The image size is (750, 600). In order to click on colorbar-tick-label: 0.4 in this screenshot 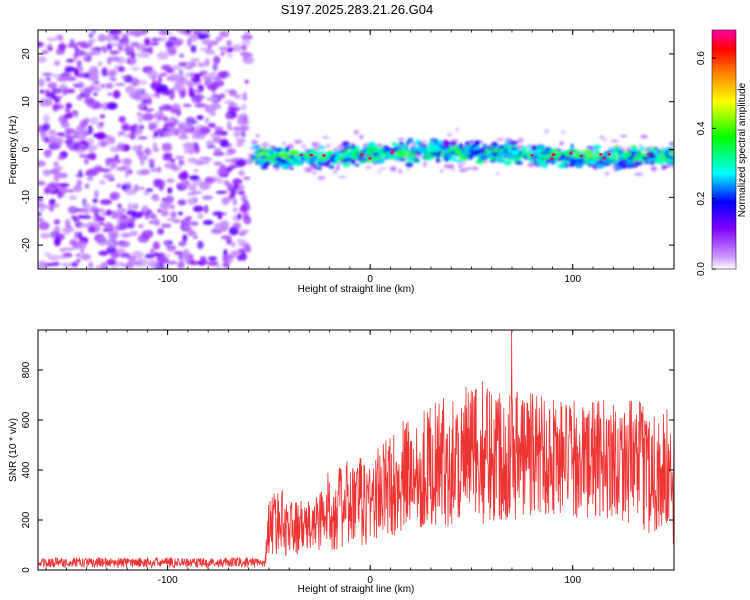, I will do `click(701, 128)`.